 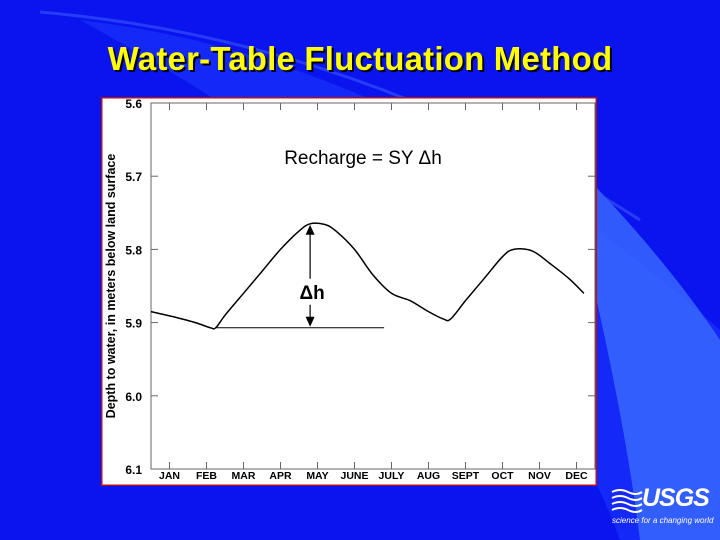 I want to click on water-level-line, so click(x=367, y=276).